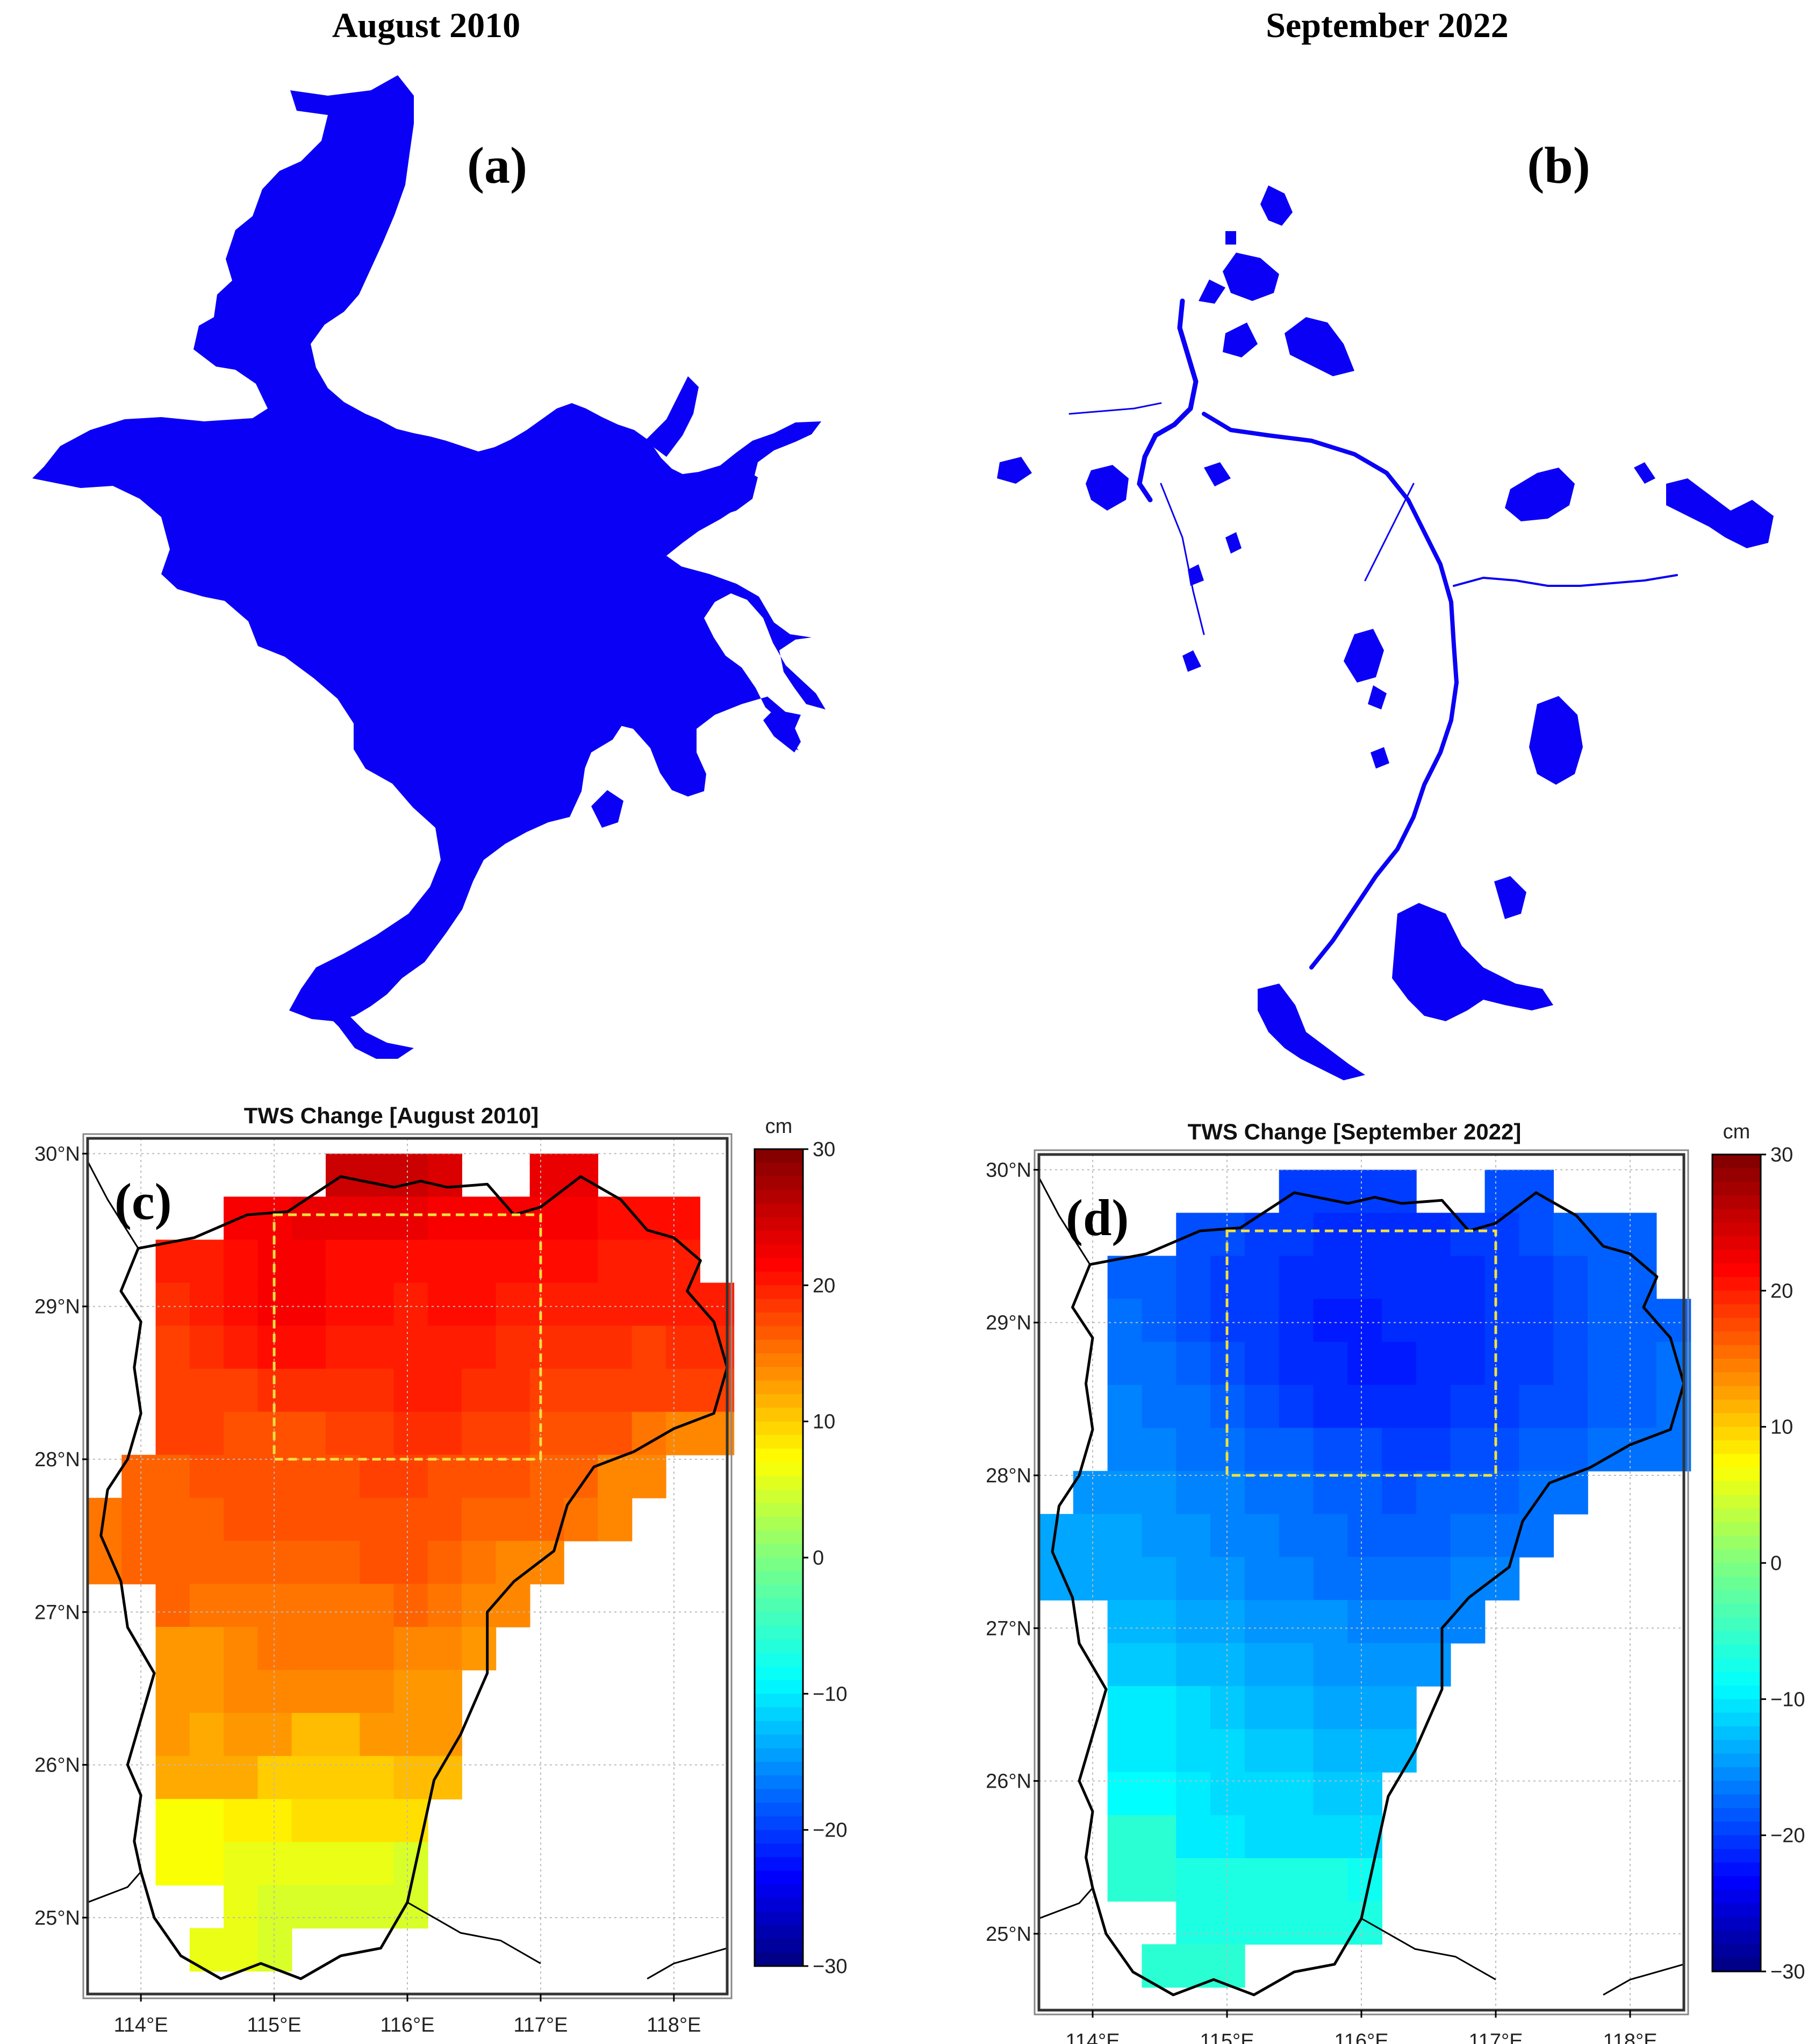 The image size is (1815, 2044). I want to click on gridlines, so click(408, 1566).